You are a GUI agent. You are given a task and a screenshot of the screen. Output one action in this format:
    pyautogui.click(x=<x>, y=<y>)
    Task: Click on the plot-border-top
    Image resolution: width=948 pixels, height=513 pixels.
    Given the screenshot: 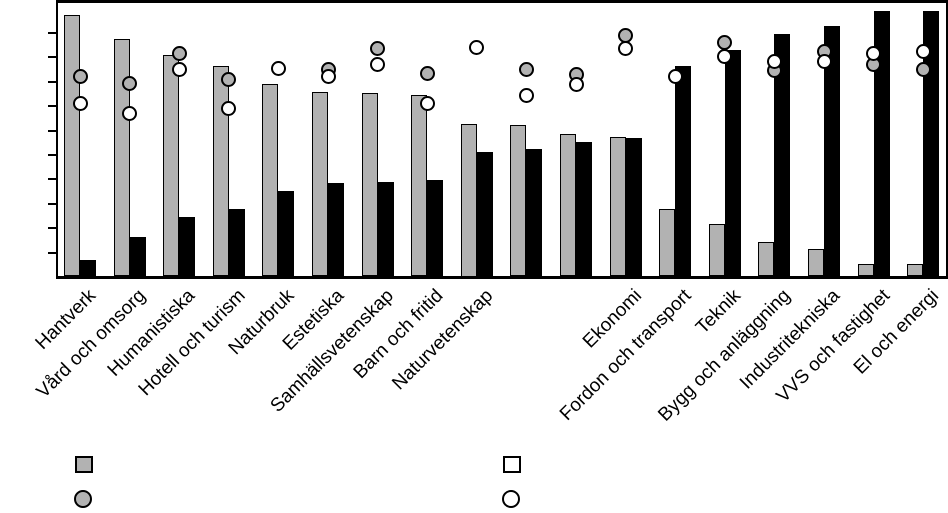 What is the action you would take?
    pyautogui.click(x=502, y=1)
    